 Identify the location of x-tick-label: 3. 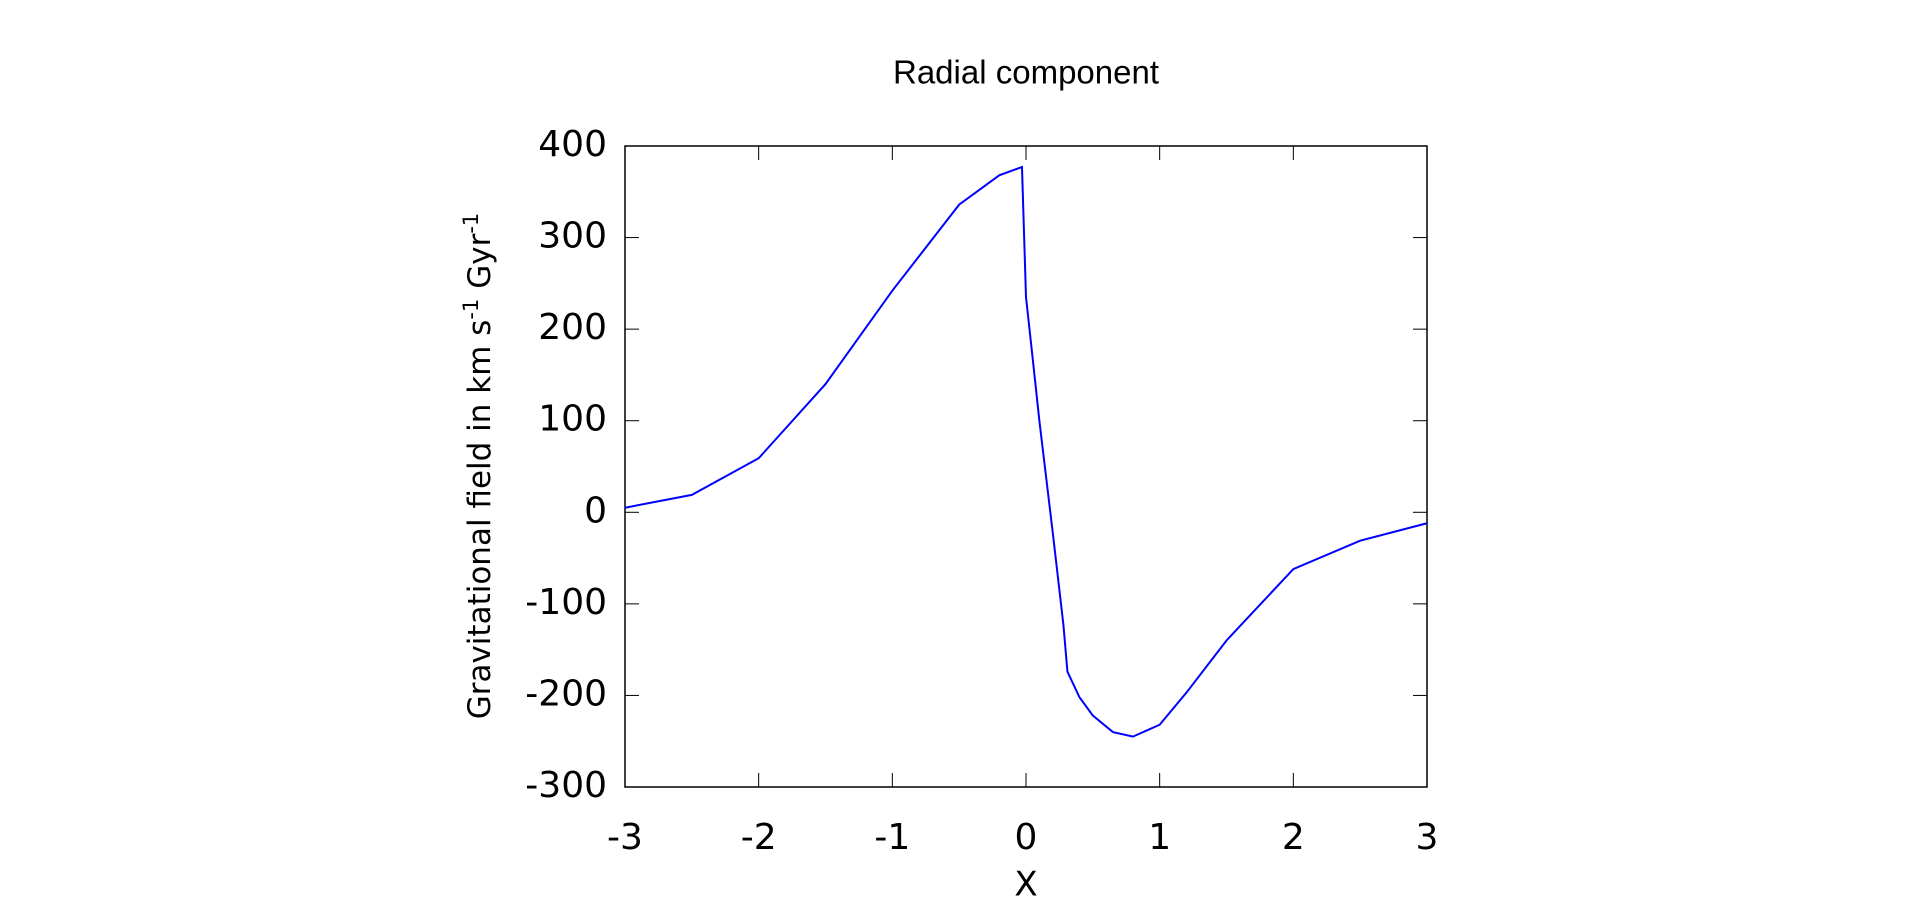
(1427, 837).